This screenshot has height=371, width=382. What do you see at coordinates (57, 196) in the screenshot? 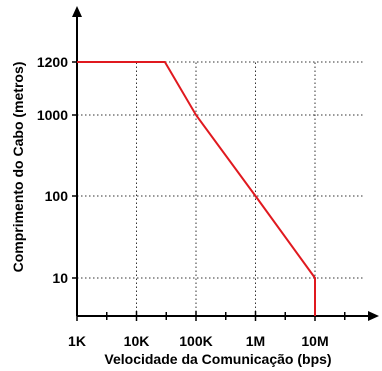
I see `y-tick-label: 100` at bounding box center [57, 196].